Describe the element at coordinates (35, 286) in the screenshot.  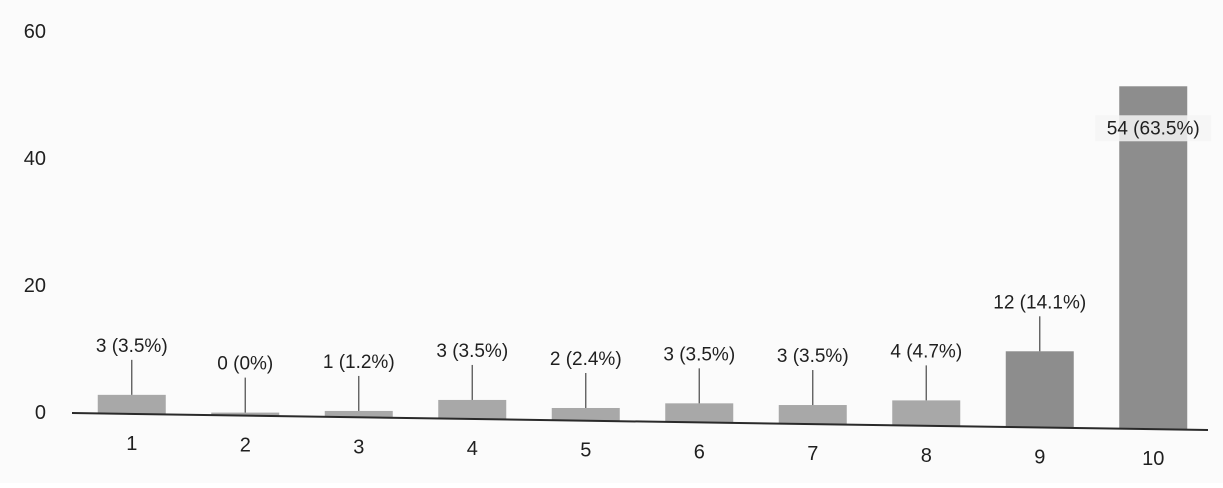
I see `y-tick-label: 20` at that location.